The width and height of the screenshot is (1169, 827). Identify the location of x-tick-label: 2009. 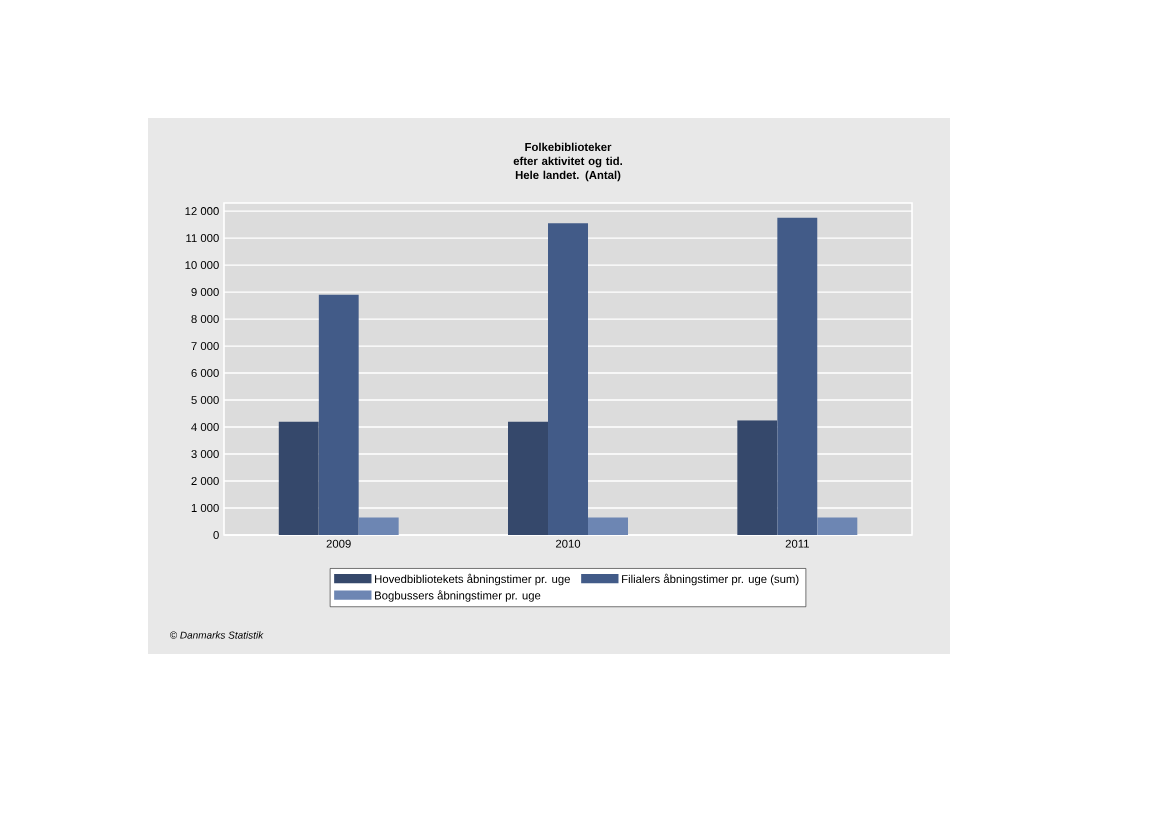
(338, 543).